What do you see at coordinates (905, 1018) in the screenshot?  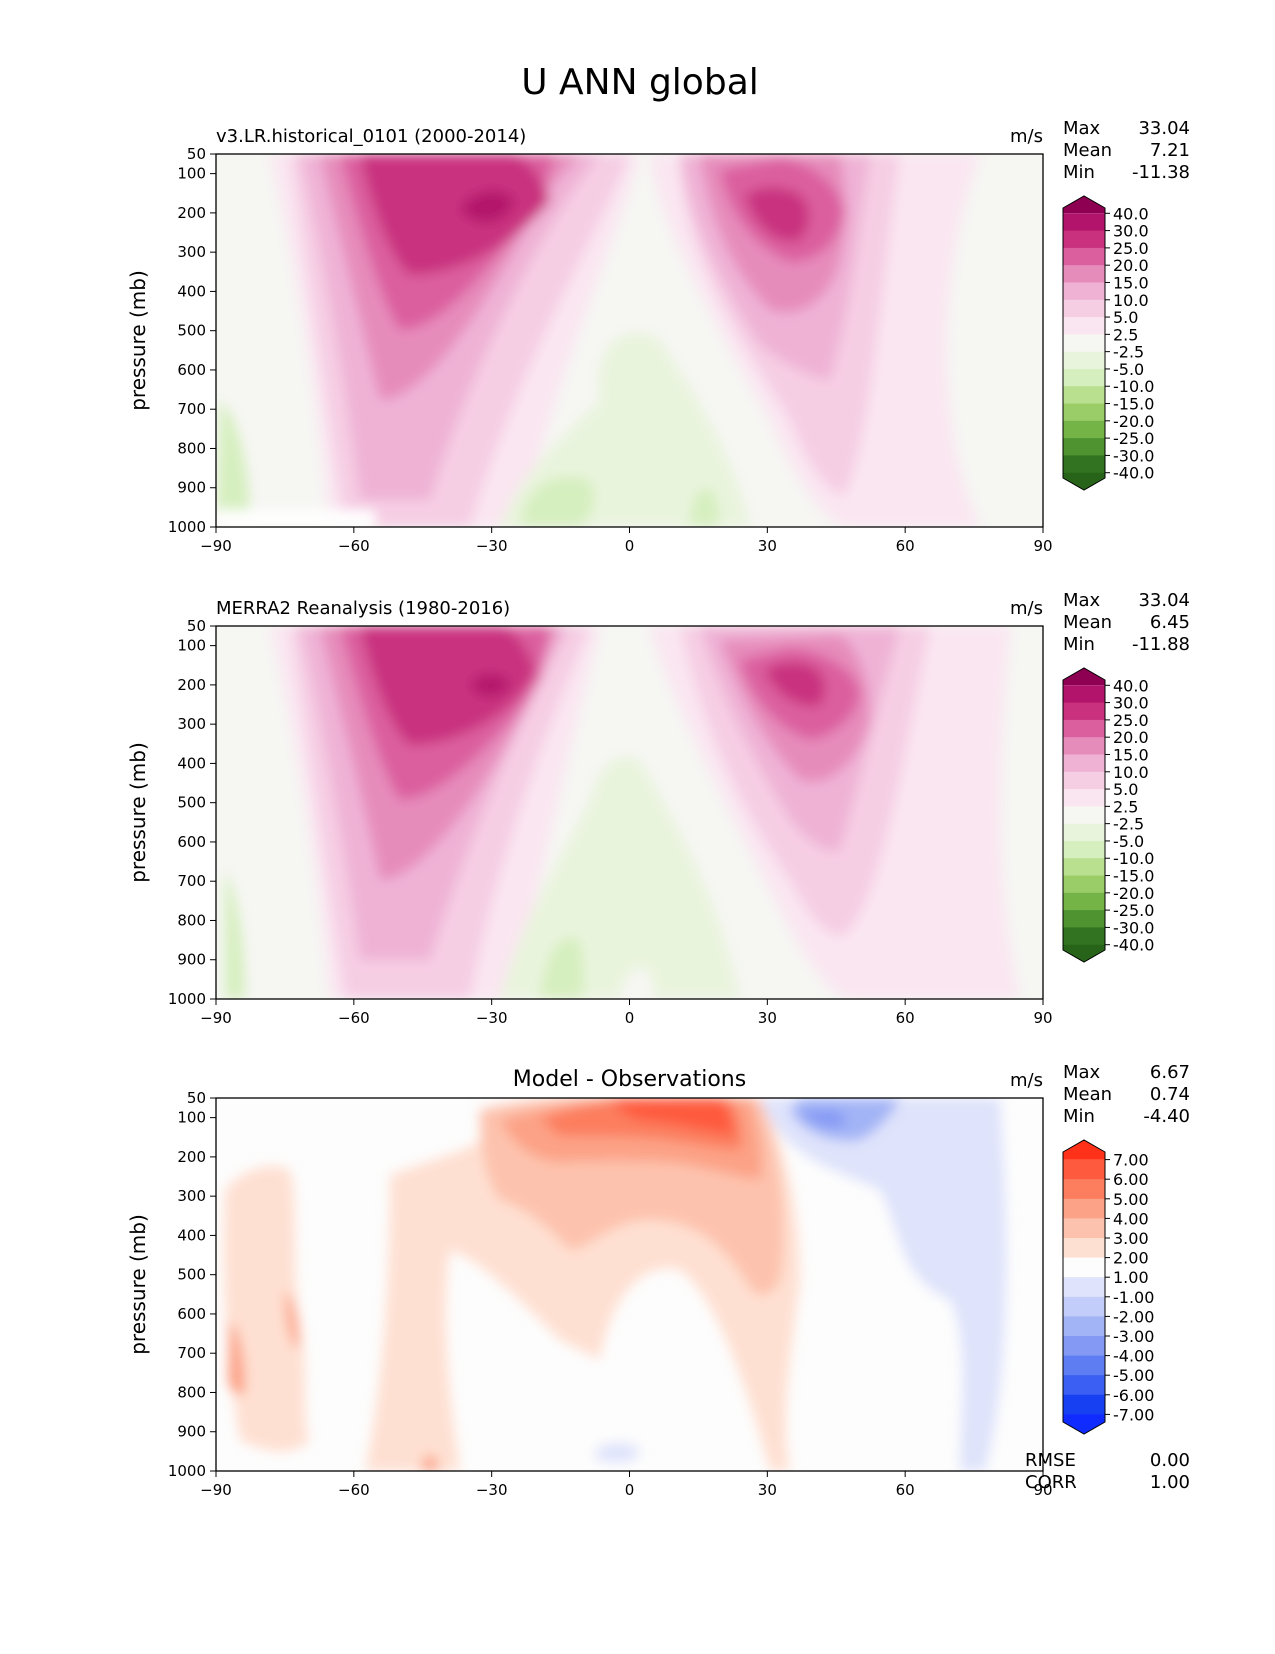 I see `x-tick-label: 60` at bounding box center [905, 1018].